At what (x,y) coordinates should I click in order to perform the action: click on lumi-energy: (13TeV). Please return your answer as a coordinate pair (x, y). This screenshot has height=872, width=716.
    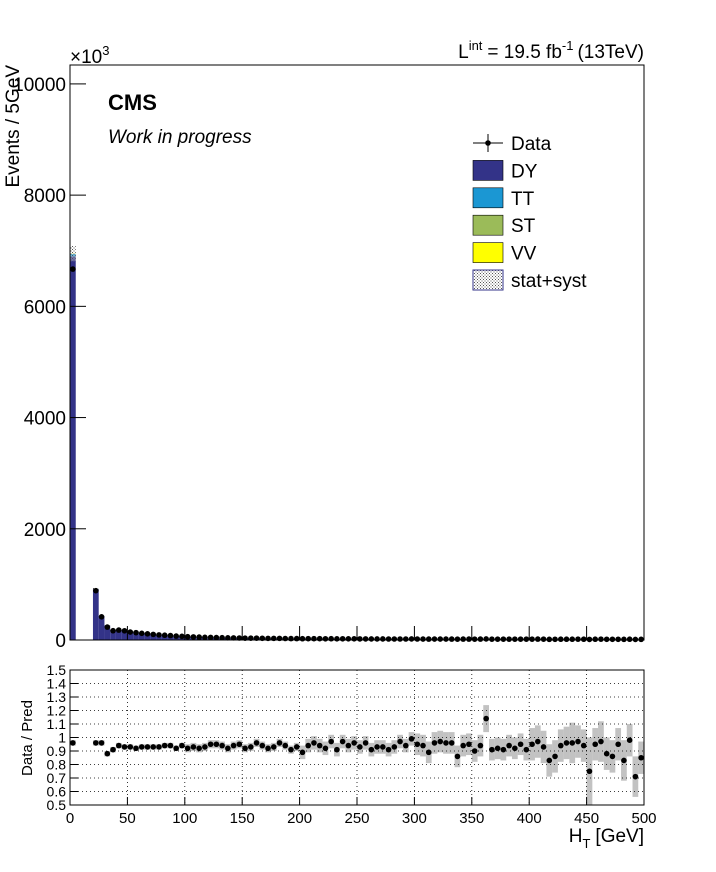
    Looking at the image, I should click on (610, 52).